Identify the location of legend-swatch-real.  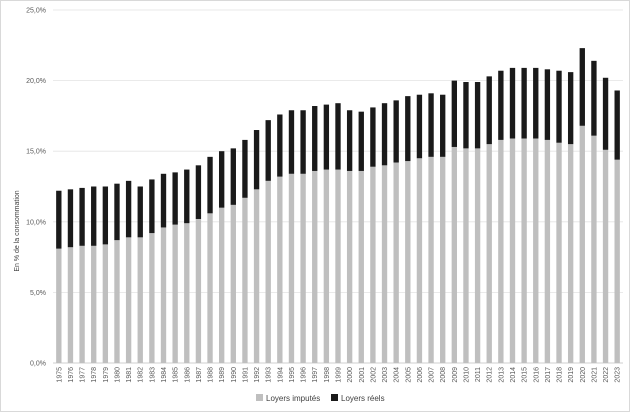
(334, 397).